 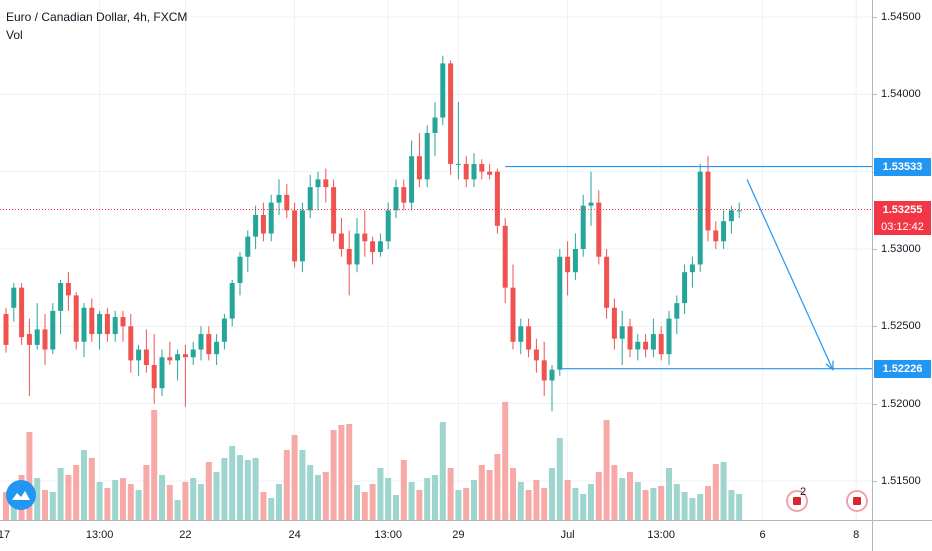 What do you see at coordinates (5, 535) in the screenshot?
I see `time-tick-label: 17` at bounding box center [5, 535].